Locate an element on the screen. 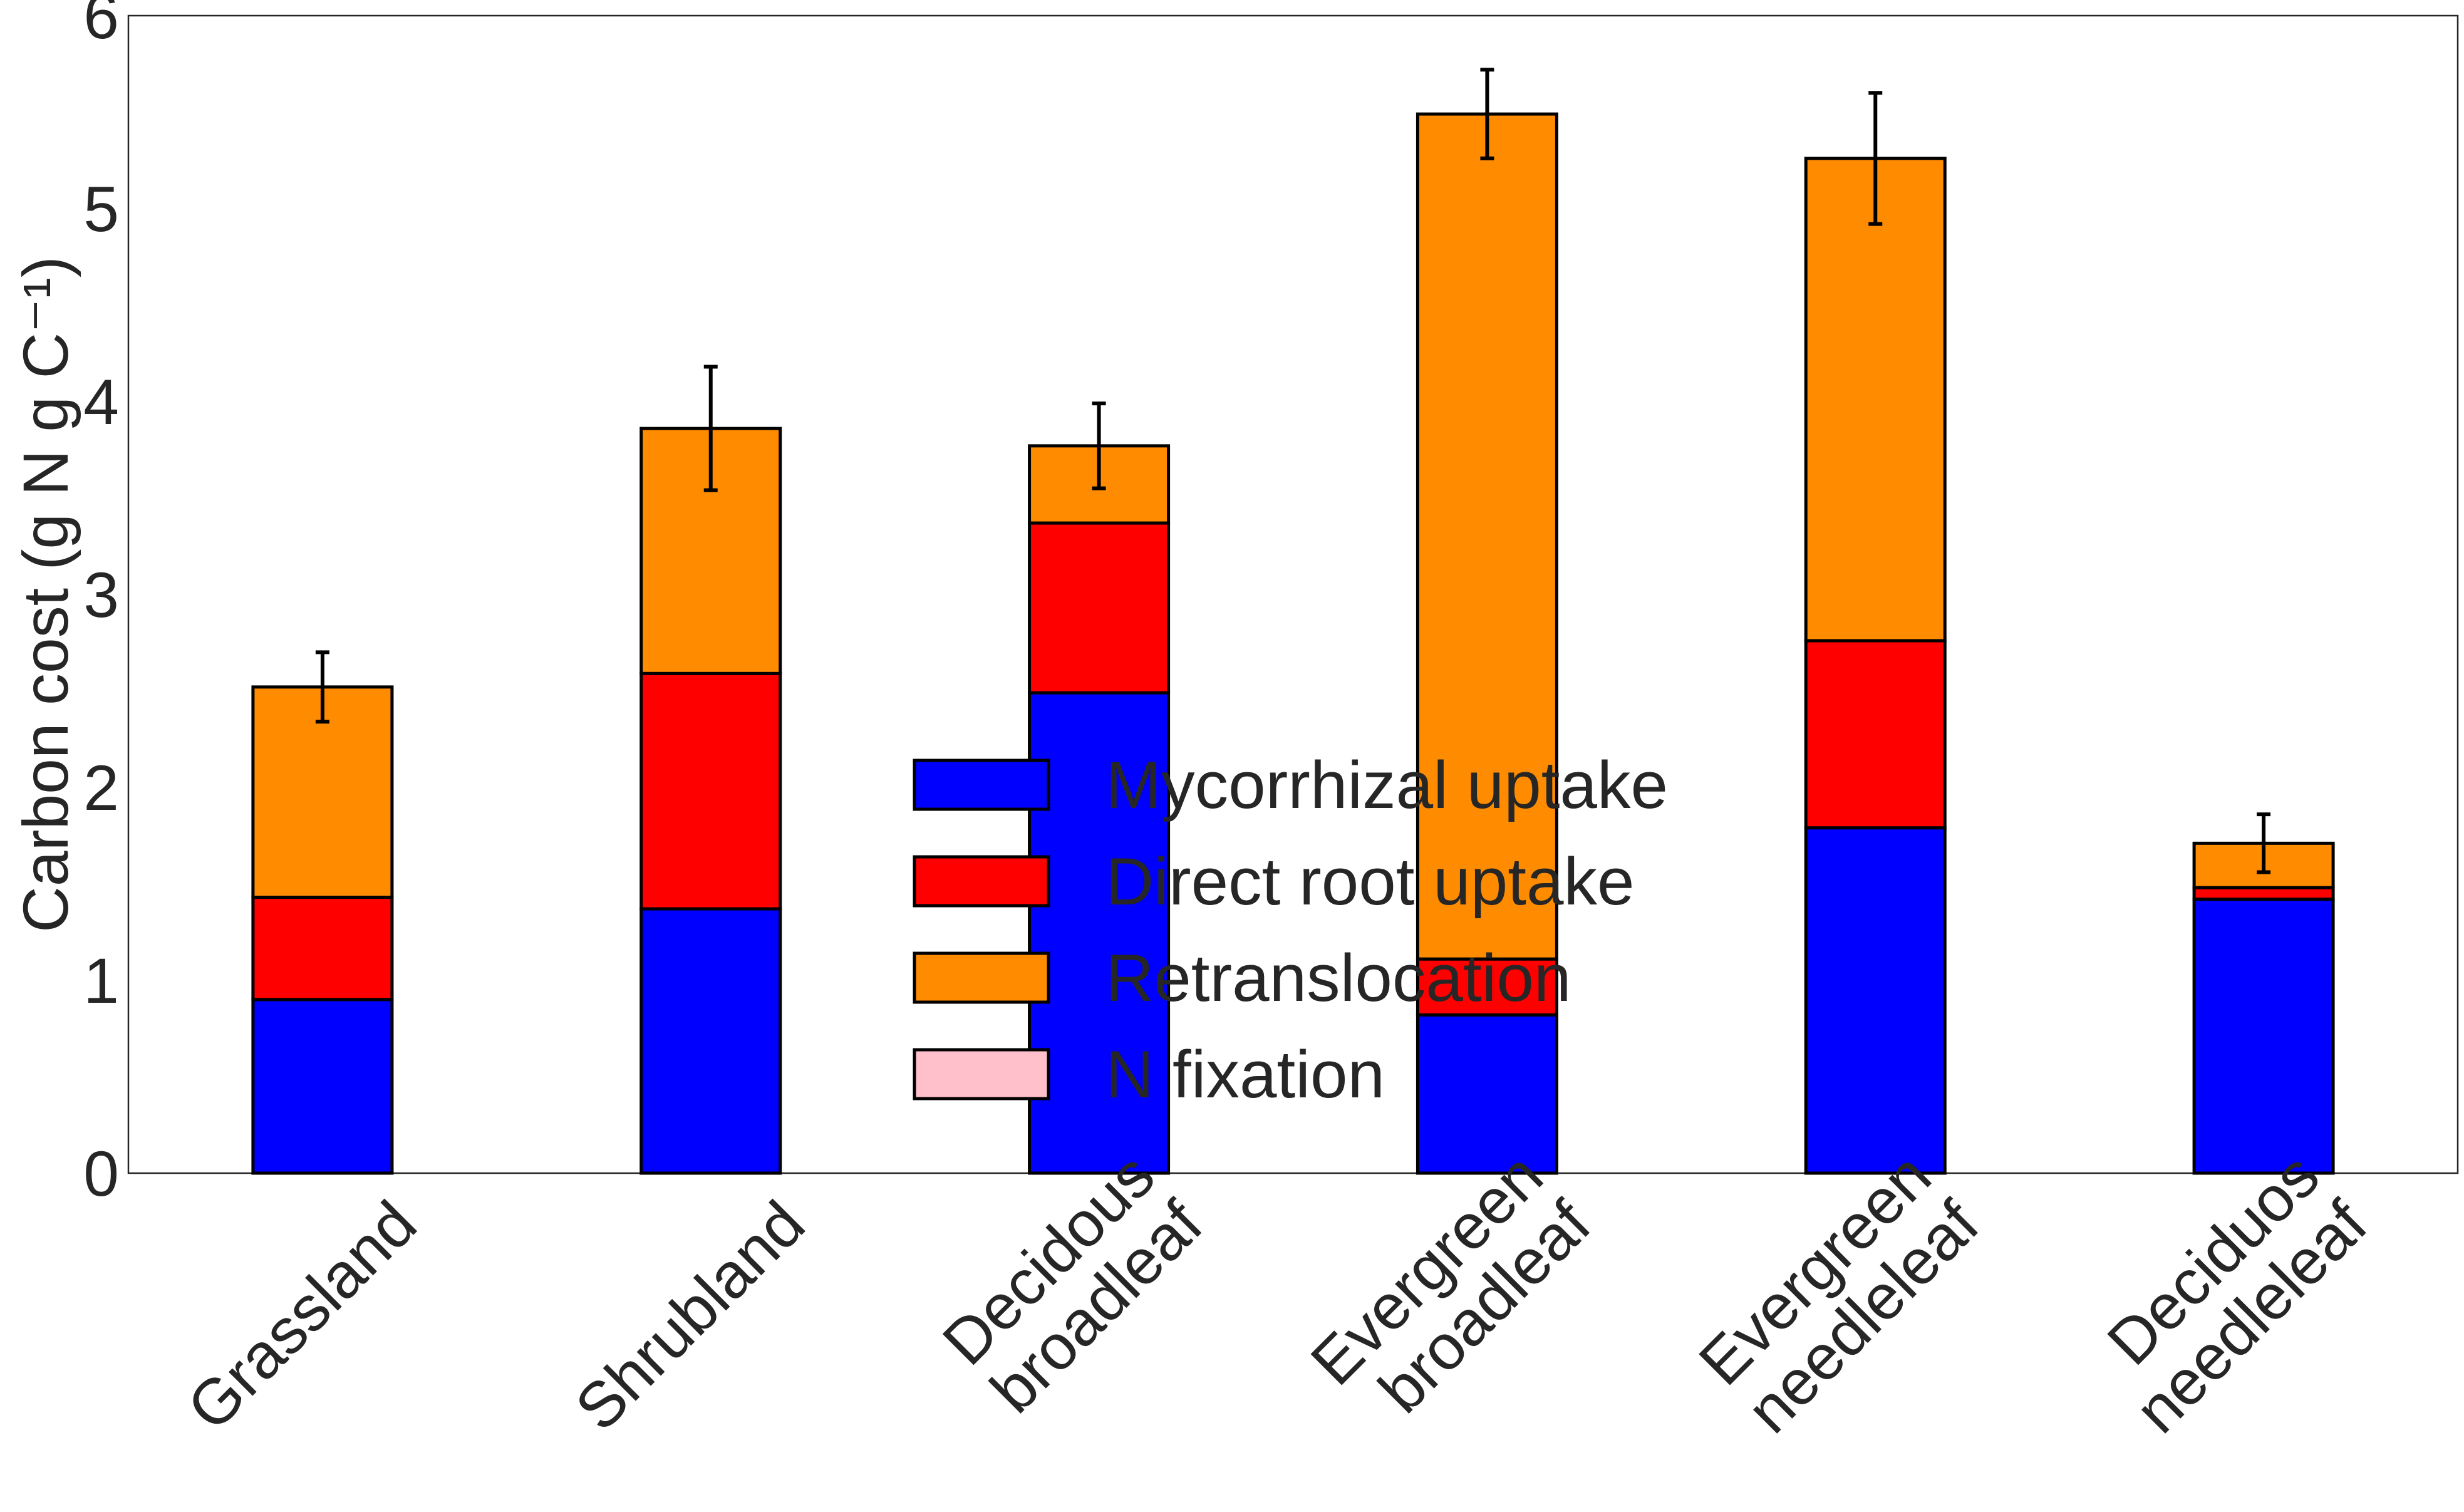 The height and width of the screenshot is (1512, 2464). y-axis-ticks: 0 1 2 3 4 5 6 is located at coordinates (101, 604).